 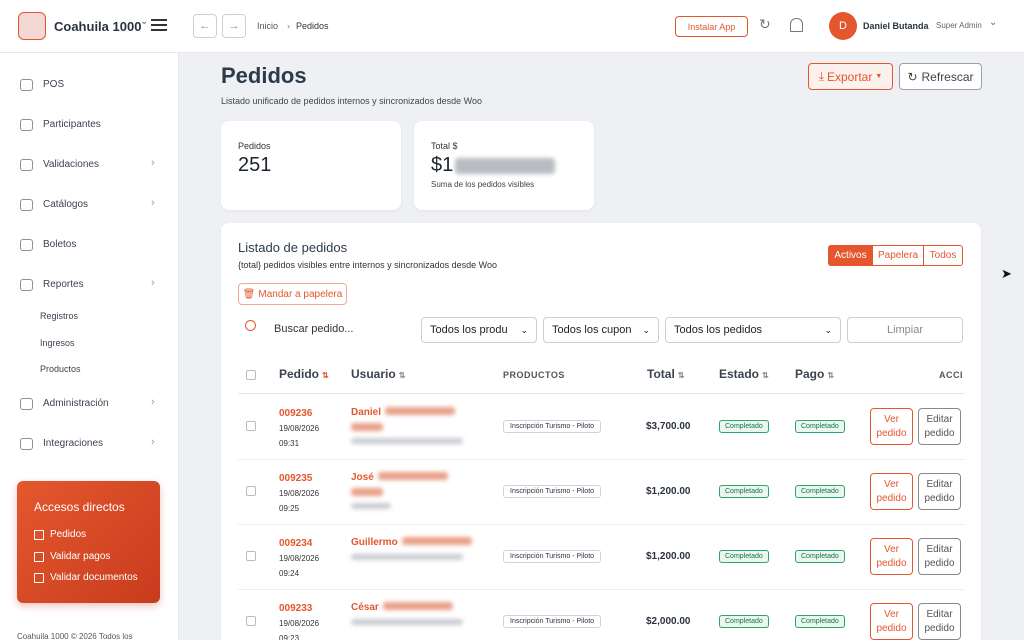 I want to click on bell-icon, so click(x=796, y=25).